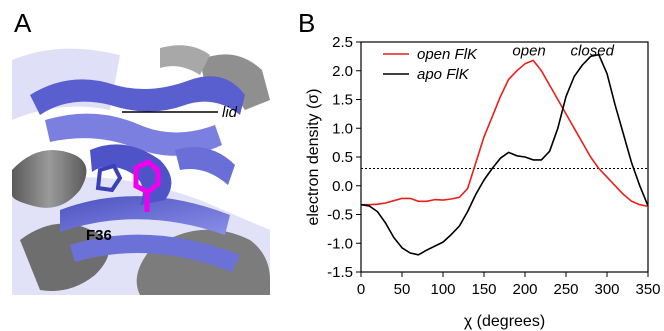 The width and height of the screenshot is (664, 331). I want to click on y-tick-label: -1.5, so click(340, 272).